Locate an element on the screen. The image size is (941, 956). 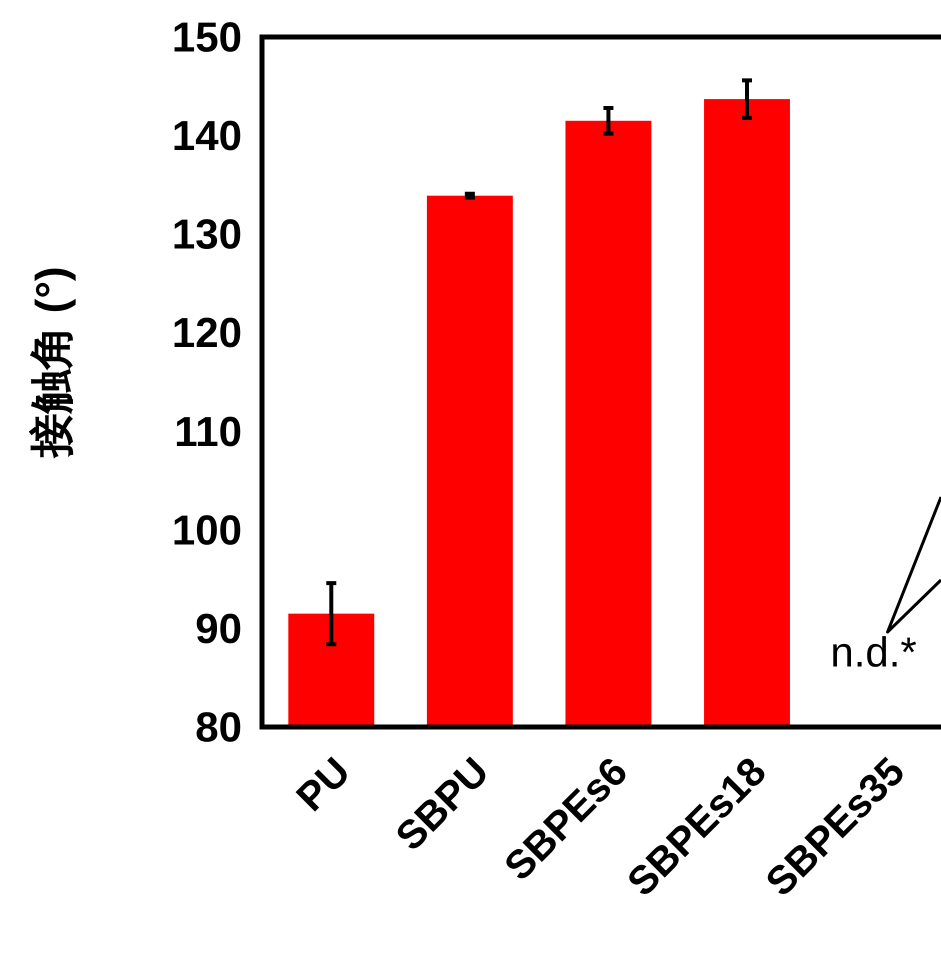
y-tick-label: 130 is located at coordinates (207, 234).